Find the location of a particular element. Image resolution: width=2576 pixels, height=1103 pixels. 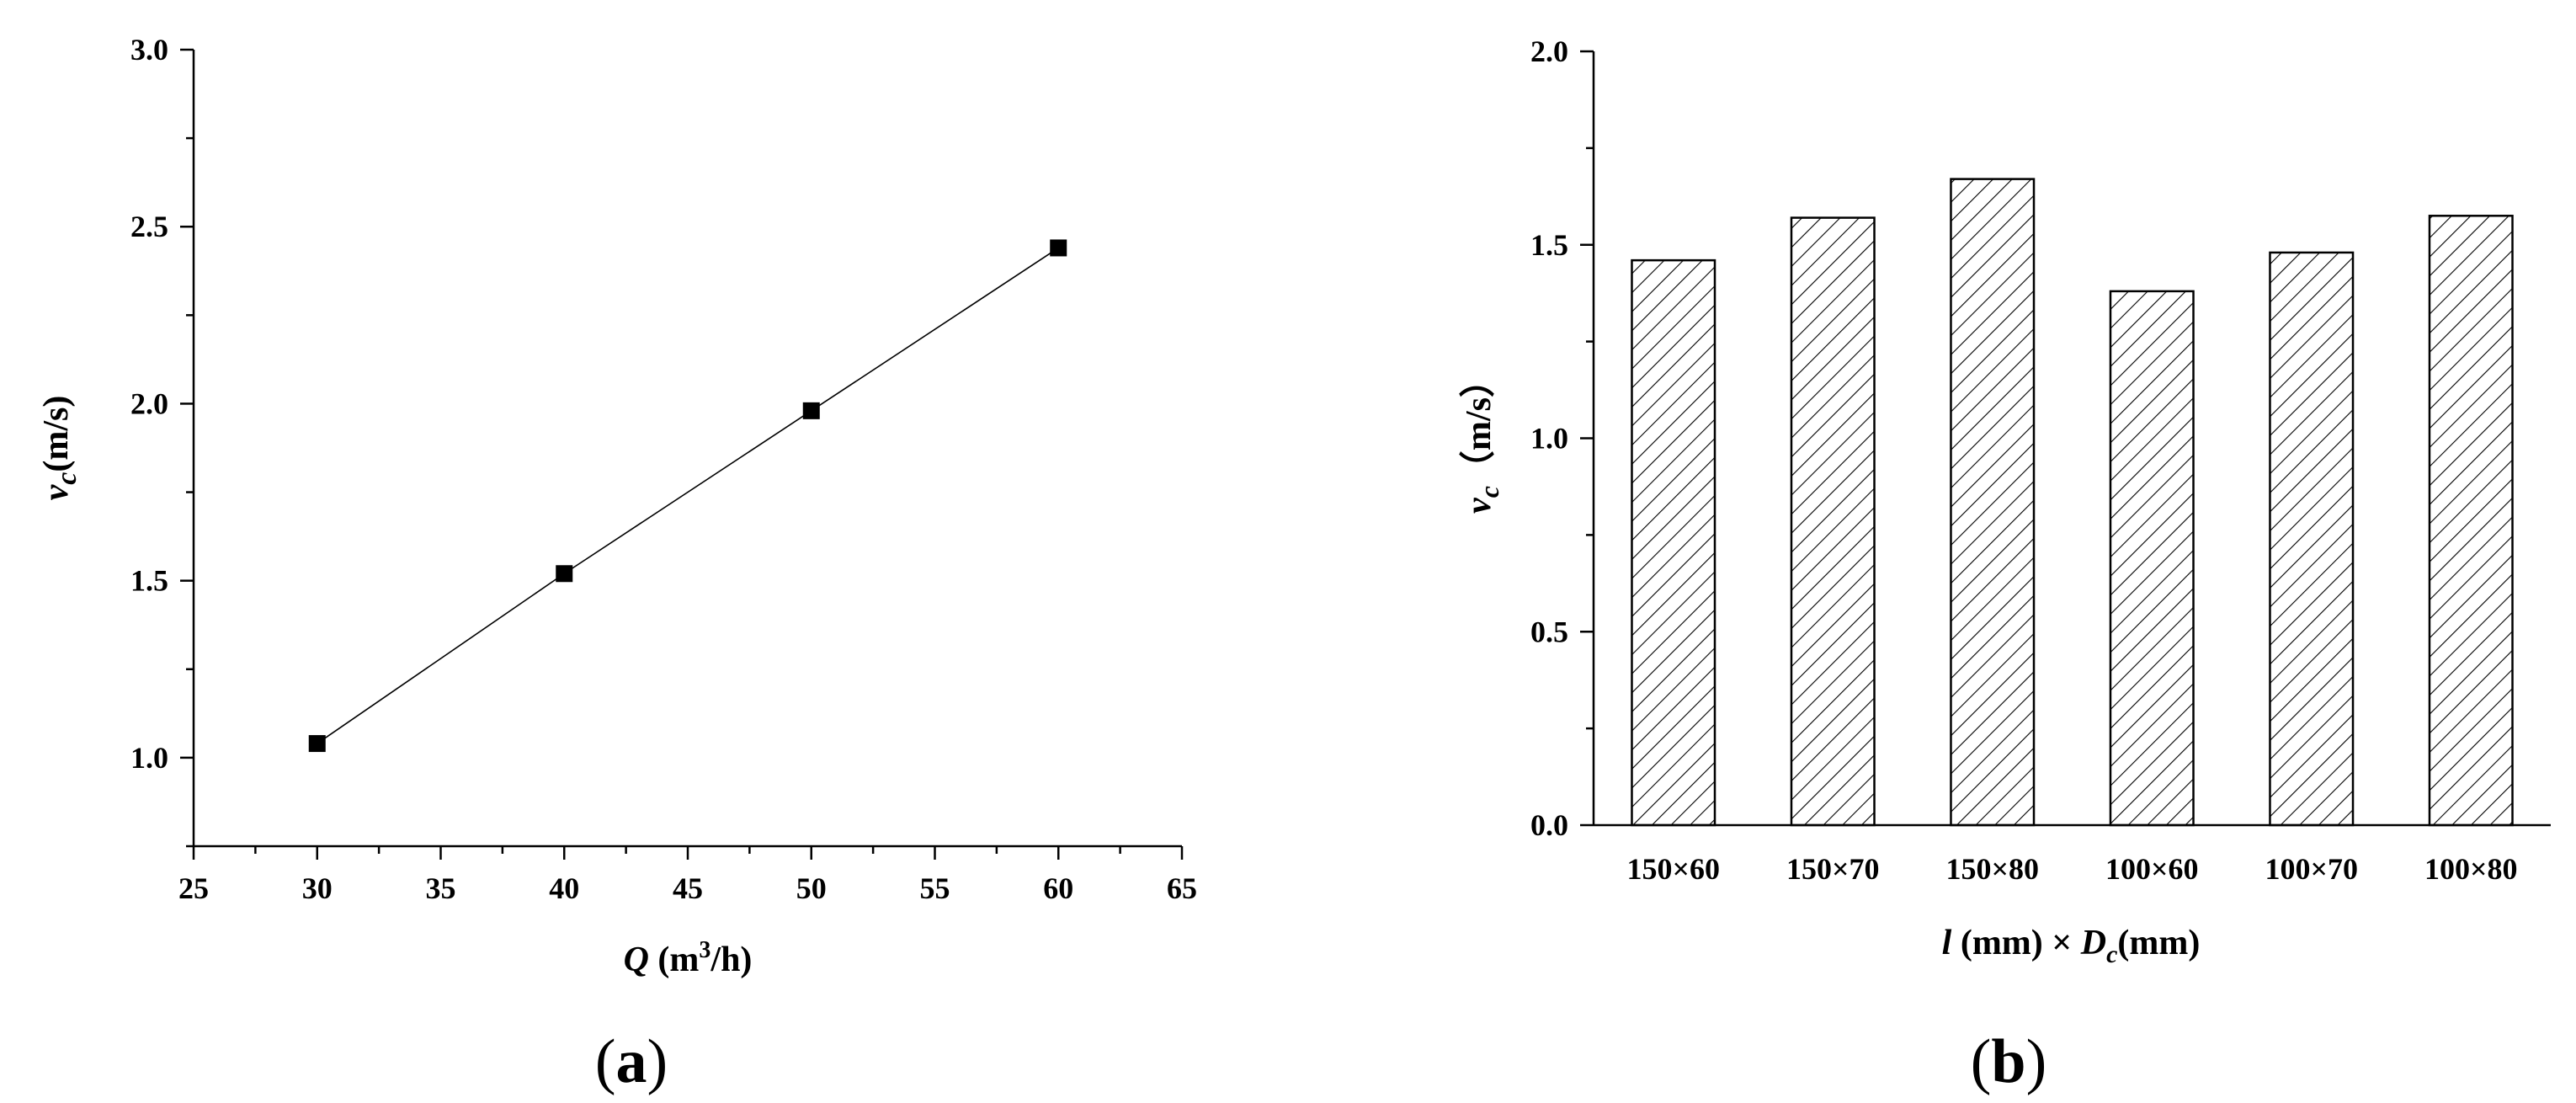

panel-a-y-tick-label: 1.0 is located at coordinates (149, 758).